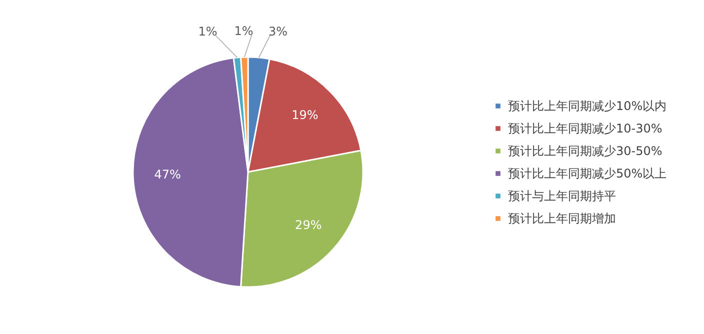 Image resolution: width=704 pixels, height=334 pixels. I want to click on legend-label: 预计比上年同期减少50%以上, so click(587, 173).